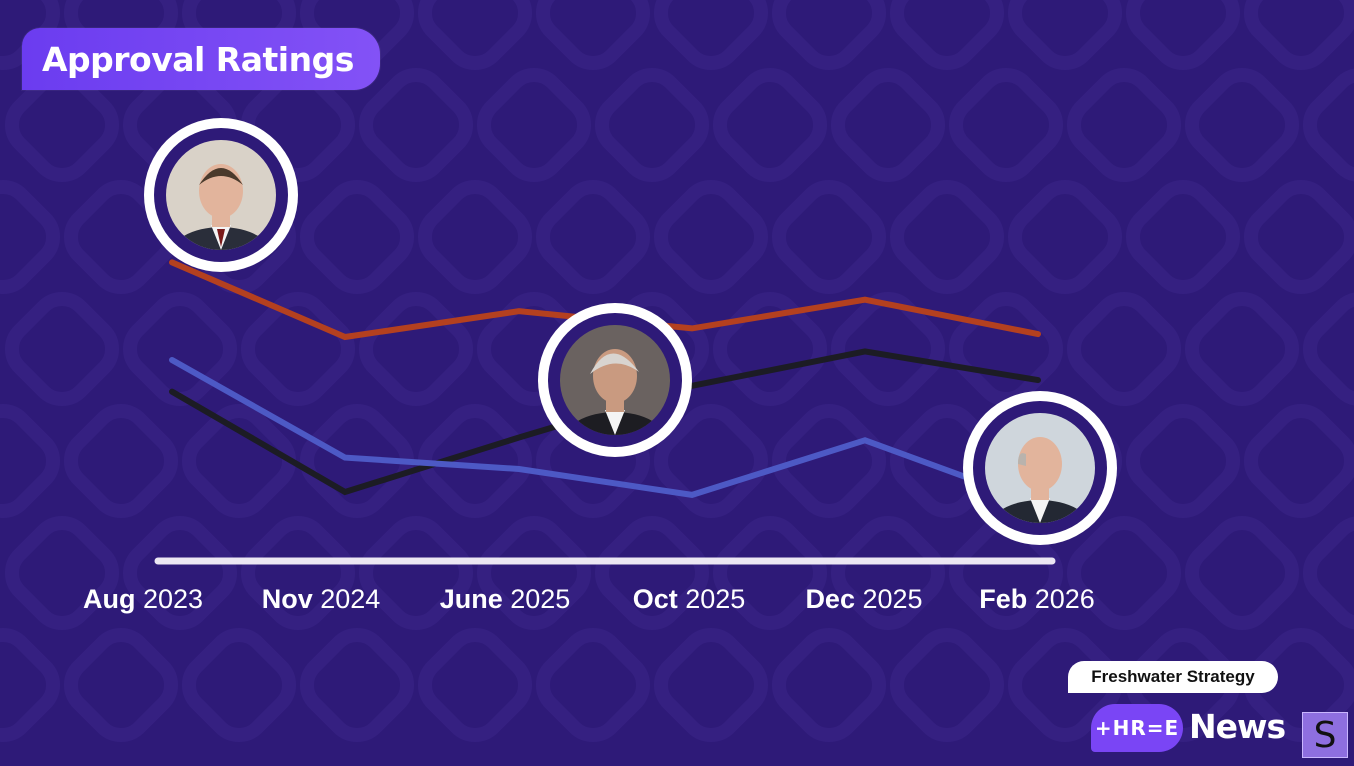 The height and width of the screenshot is (766, 1354). What do you see at coordinates (655, 599) in the screenshot?
I see `x-tick-month: Oct` at bounding box center [655, 599].